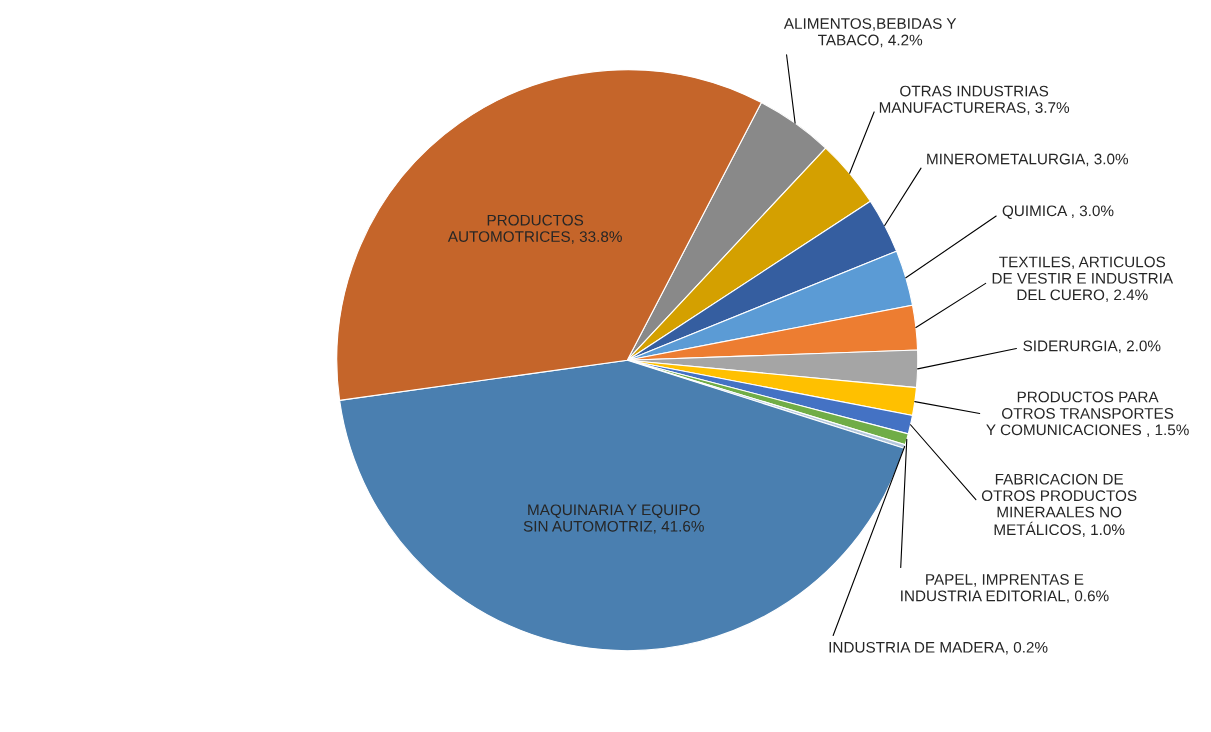  Describe the element at coordinates (1092, 347) in the screenshot. I see `slice-label: SIDERURGIA, 2.0%` at that location.